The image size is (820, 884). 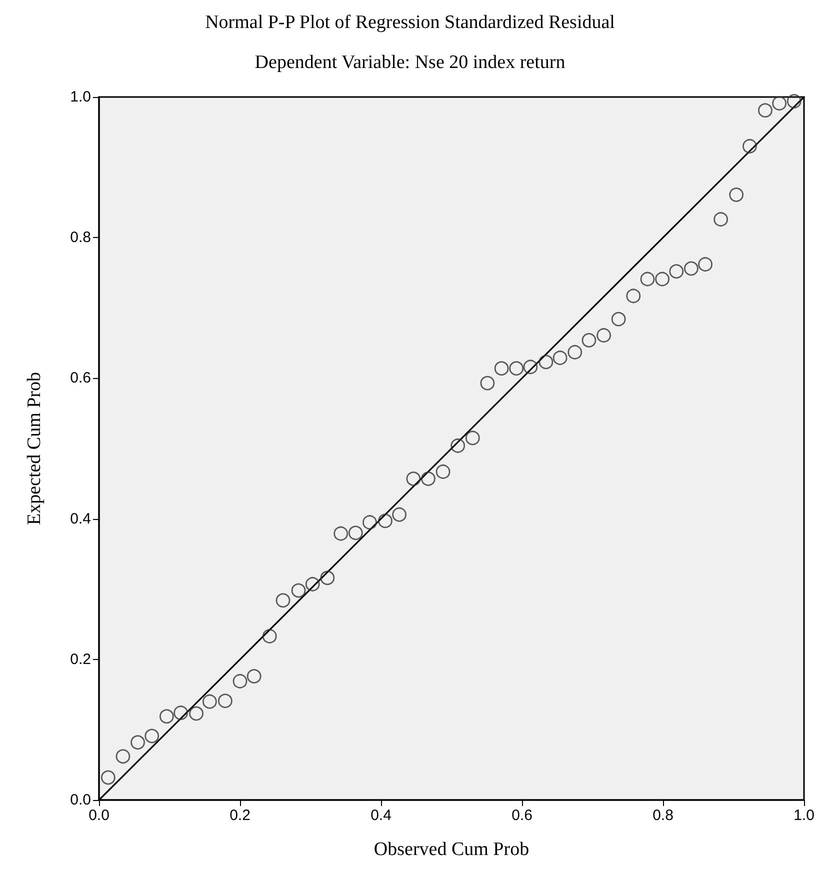 What do you see at coordinates (381, 815) in the screenshot?
I see `x-tick-label: 0.4` at bounding box center [381, 815].